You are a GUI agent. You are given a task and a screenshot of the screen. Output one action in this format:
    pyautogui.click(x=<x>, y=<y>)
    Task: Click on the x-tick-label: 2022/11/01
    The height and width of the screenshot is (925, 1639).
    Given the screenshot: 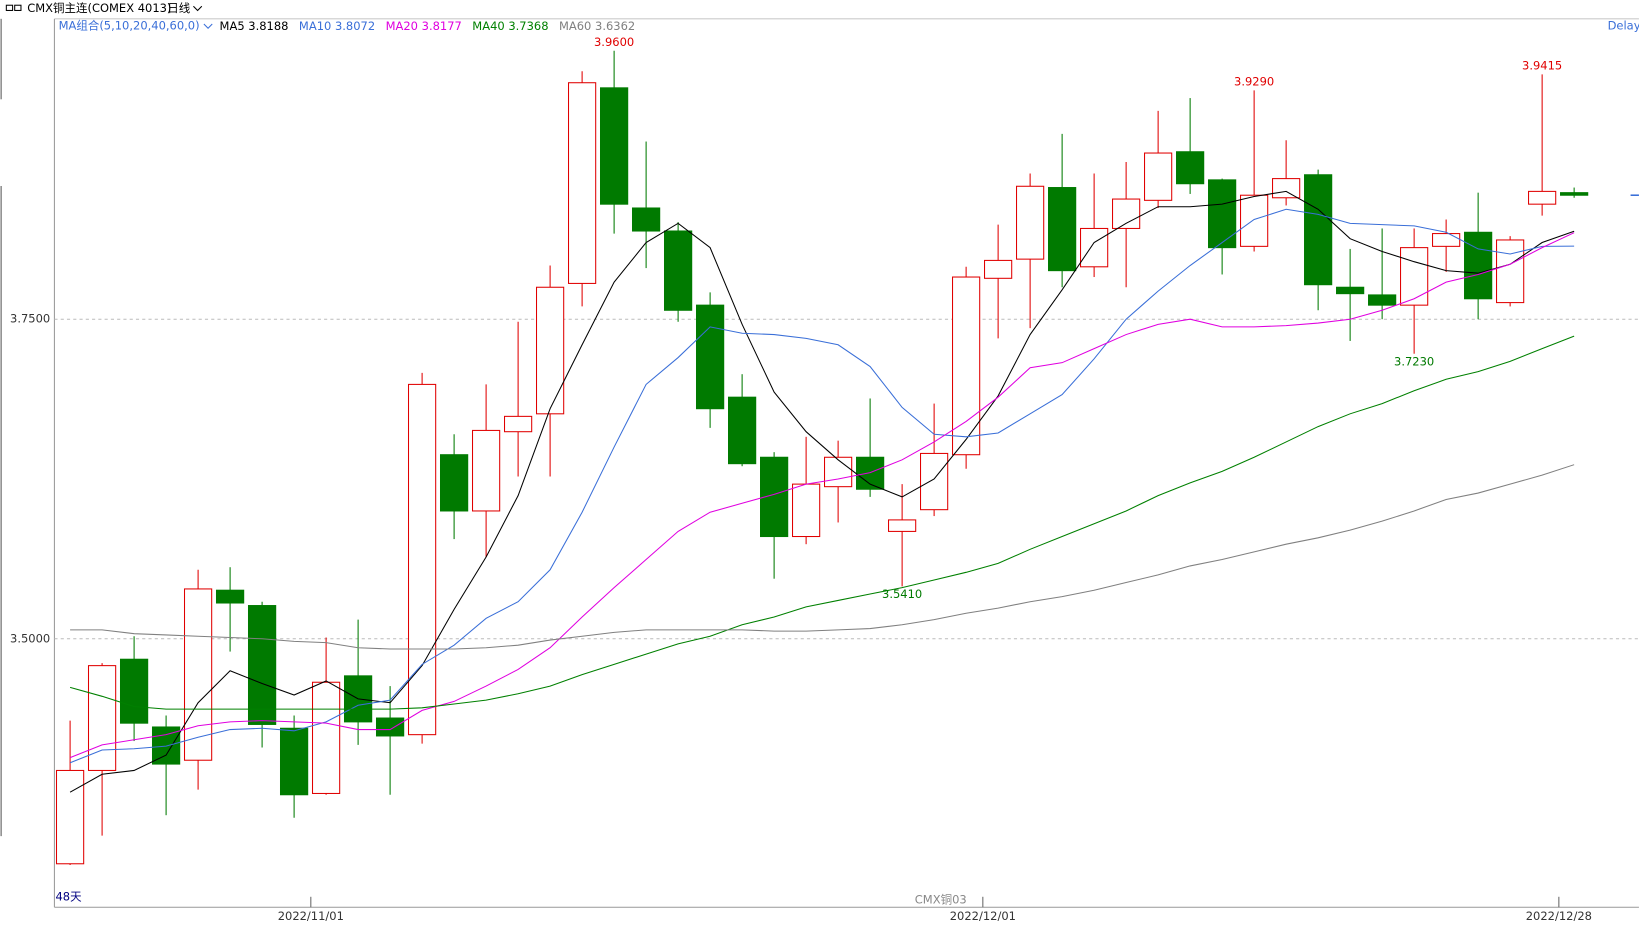 What is the action you would take?
    pyautogui.click(x=311, y=916)
    